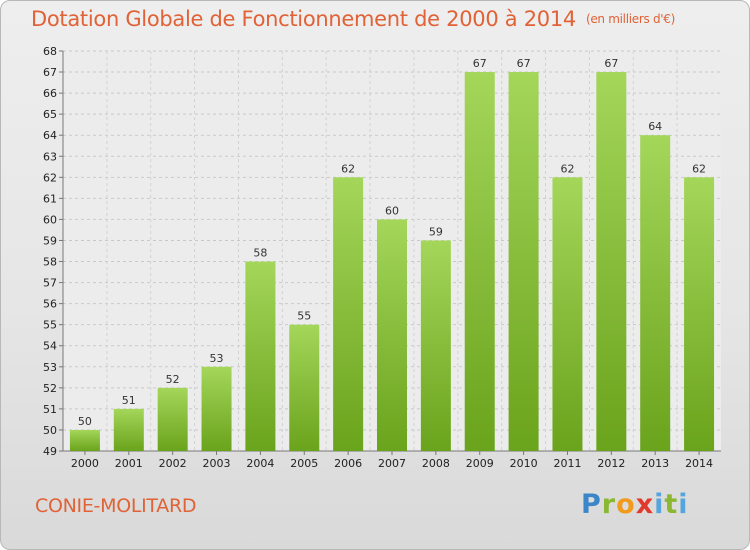 The image size is (750, 550). What do you see at coordinates (611, 463) in the screenshot?
I see `x-tick-label-2012: 2012` at bounding box center [611, 463].